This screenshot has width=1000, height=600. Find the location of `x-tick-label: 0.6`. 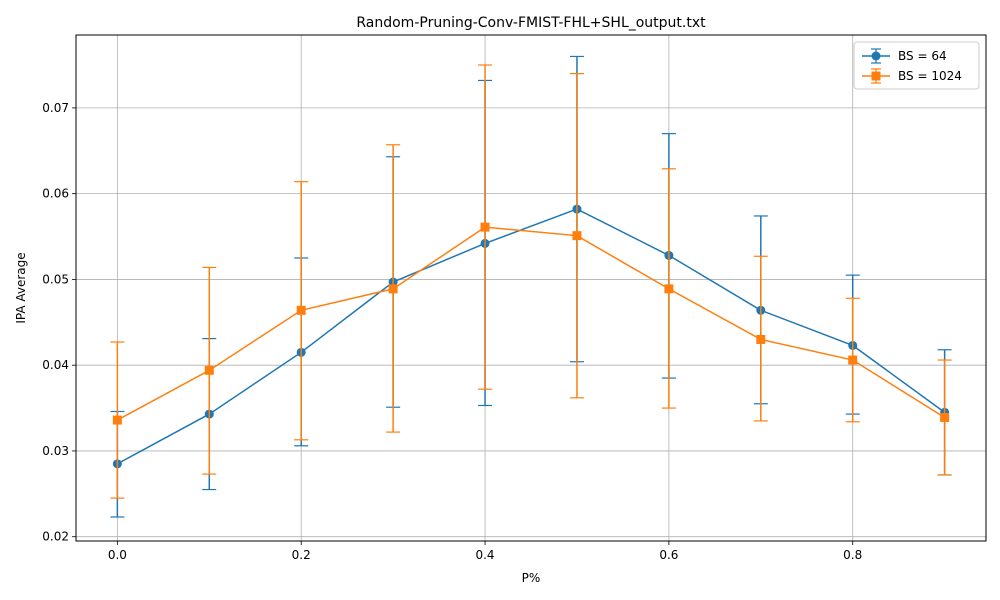

x-tick-label: 0.6 is located at coordinates (668, 555).